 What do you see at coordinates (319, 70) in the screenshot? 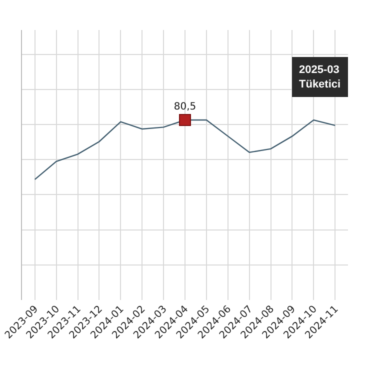
I see `text: 2025-03` at bounding box center [319, 70].